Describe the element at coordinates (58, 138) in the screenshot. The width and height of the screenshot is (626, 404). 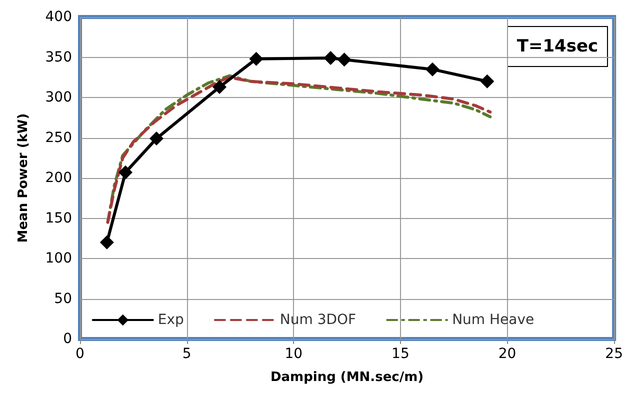
I see `y-tick-label: 250` at that location.